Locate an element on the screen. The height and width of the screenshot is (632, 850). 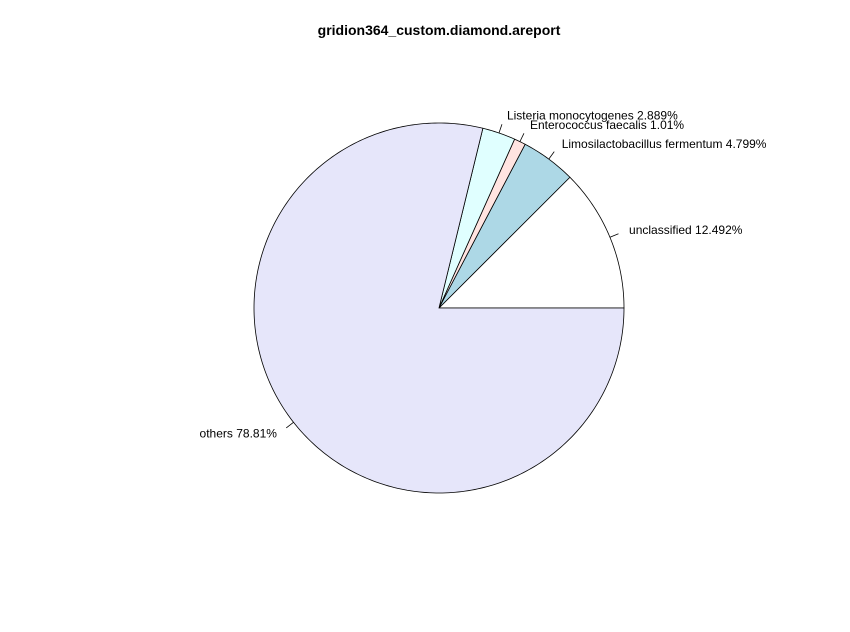
pie-label-2: Enterococcus faecalis 1.01% is located at coordinates (607, 125).